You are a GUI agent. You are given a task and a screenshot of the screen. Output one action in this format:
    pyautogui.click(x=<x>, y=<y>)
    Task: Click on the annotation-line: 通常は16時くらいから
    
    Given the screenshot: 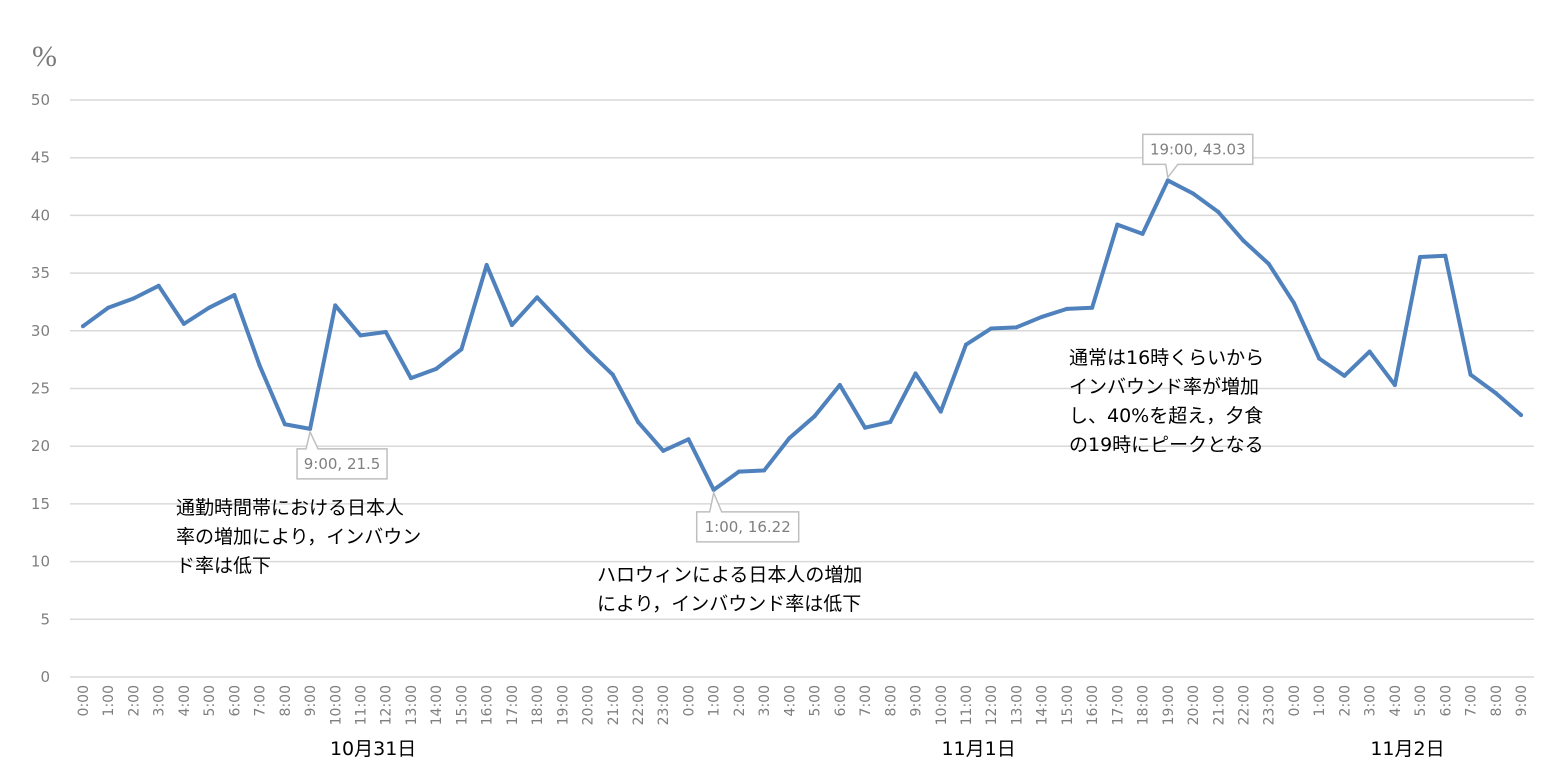 What is the action you would take?
    pyautogui.click(x=1166, y=358)
    